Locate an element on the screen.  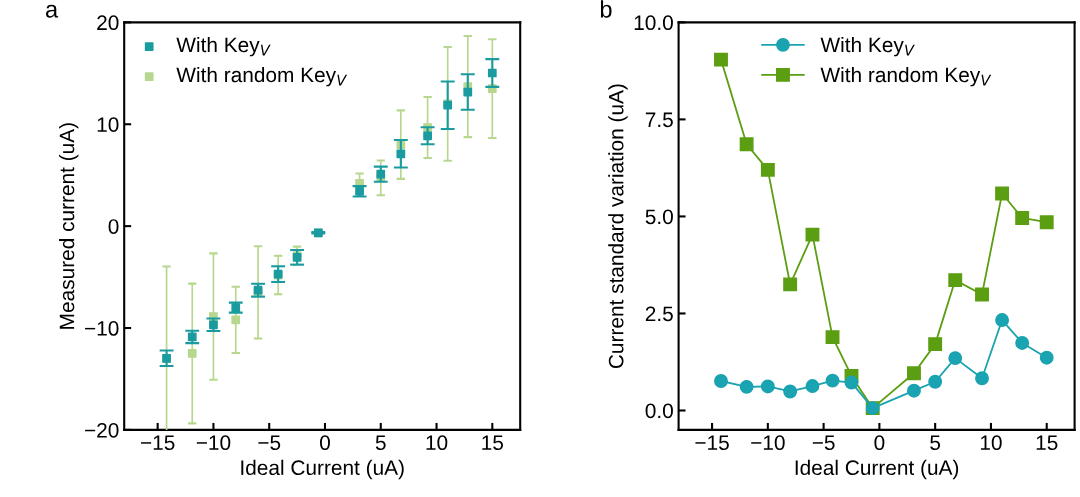
y-tick-label: 10 is located at coordinates (108, 124).